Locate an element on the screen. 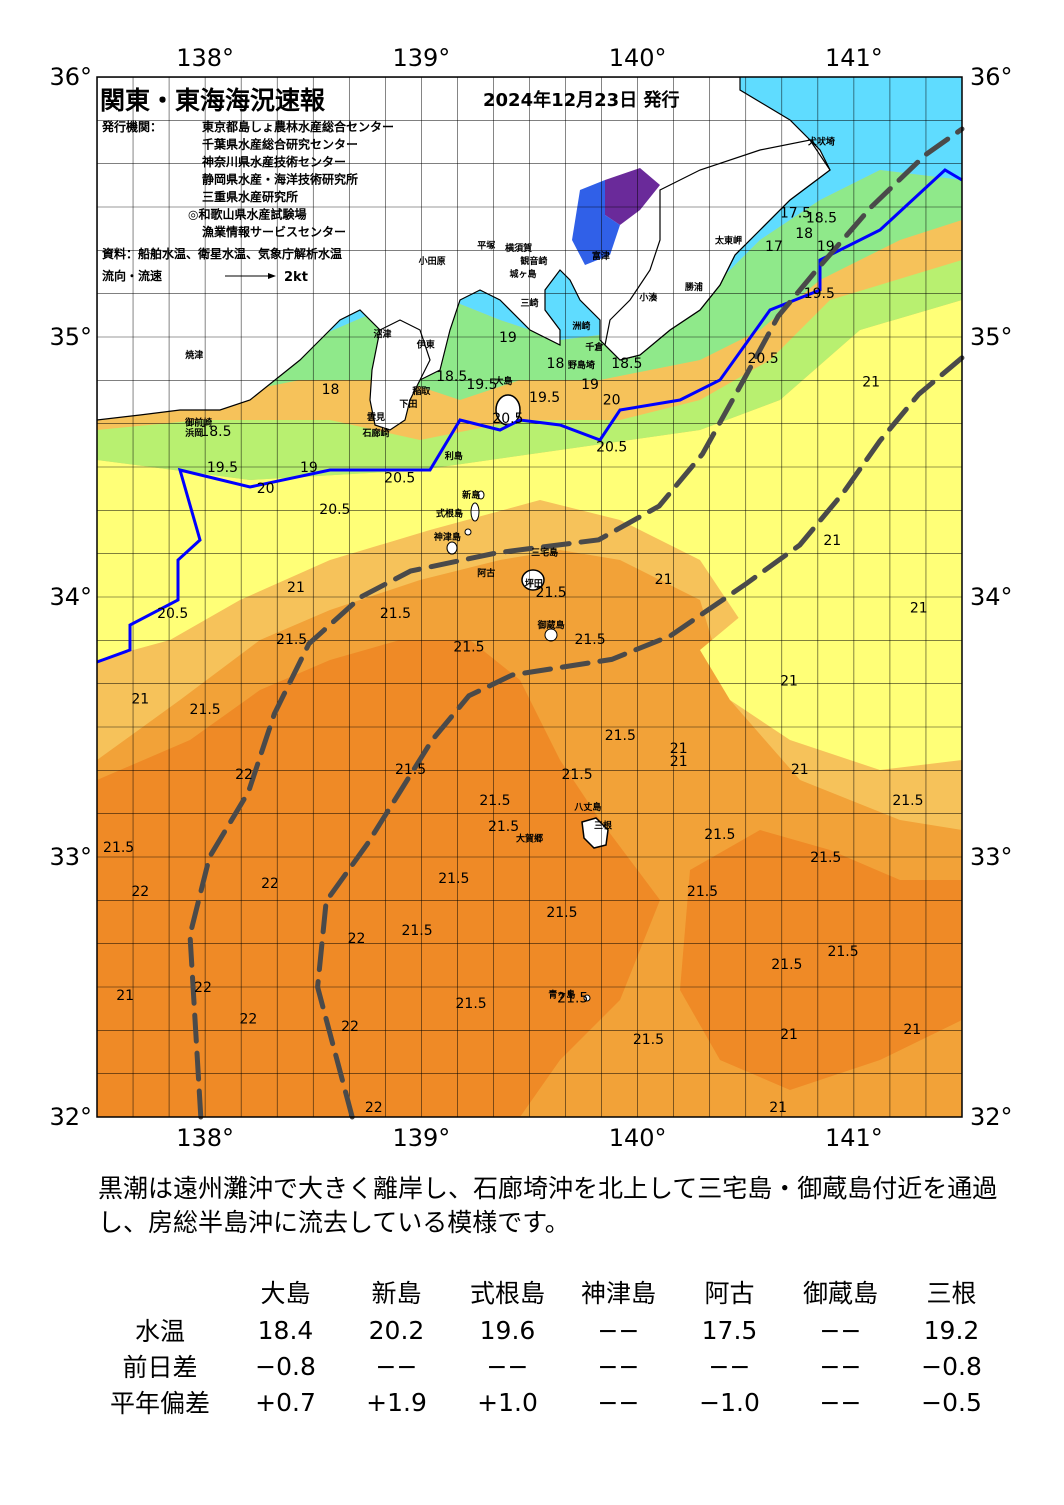  place-name: 富津 is located at coordinates (601, 256).